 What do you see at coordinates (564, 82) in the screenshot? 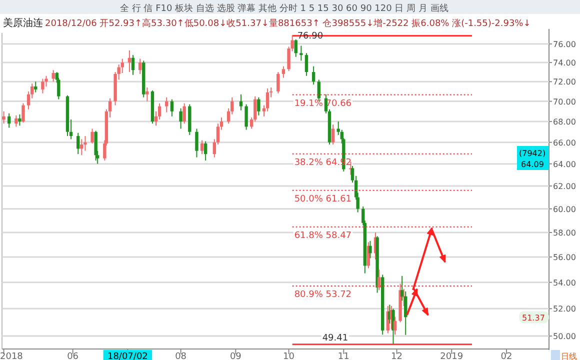
I see `y-tick-label: 72.00` at bounding box center [564, 82].